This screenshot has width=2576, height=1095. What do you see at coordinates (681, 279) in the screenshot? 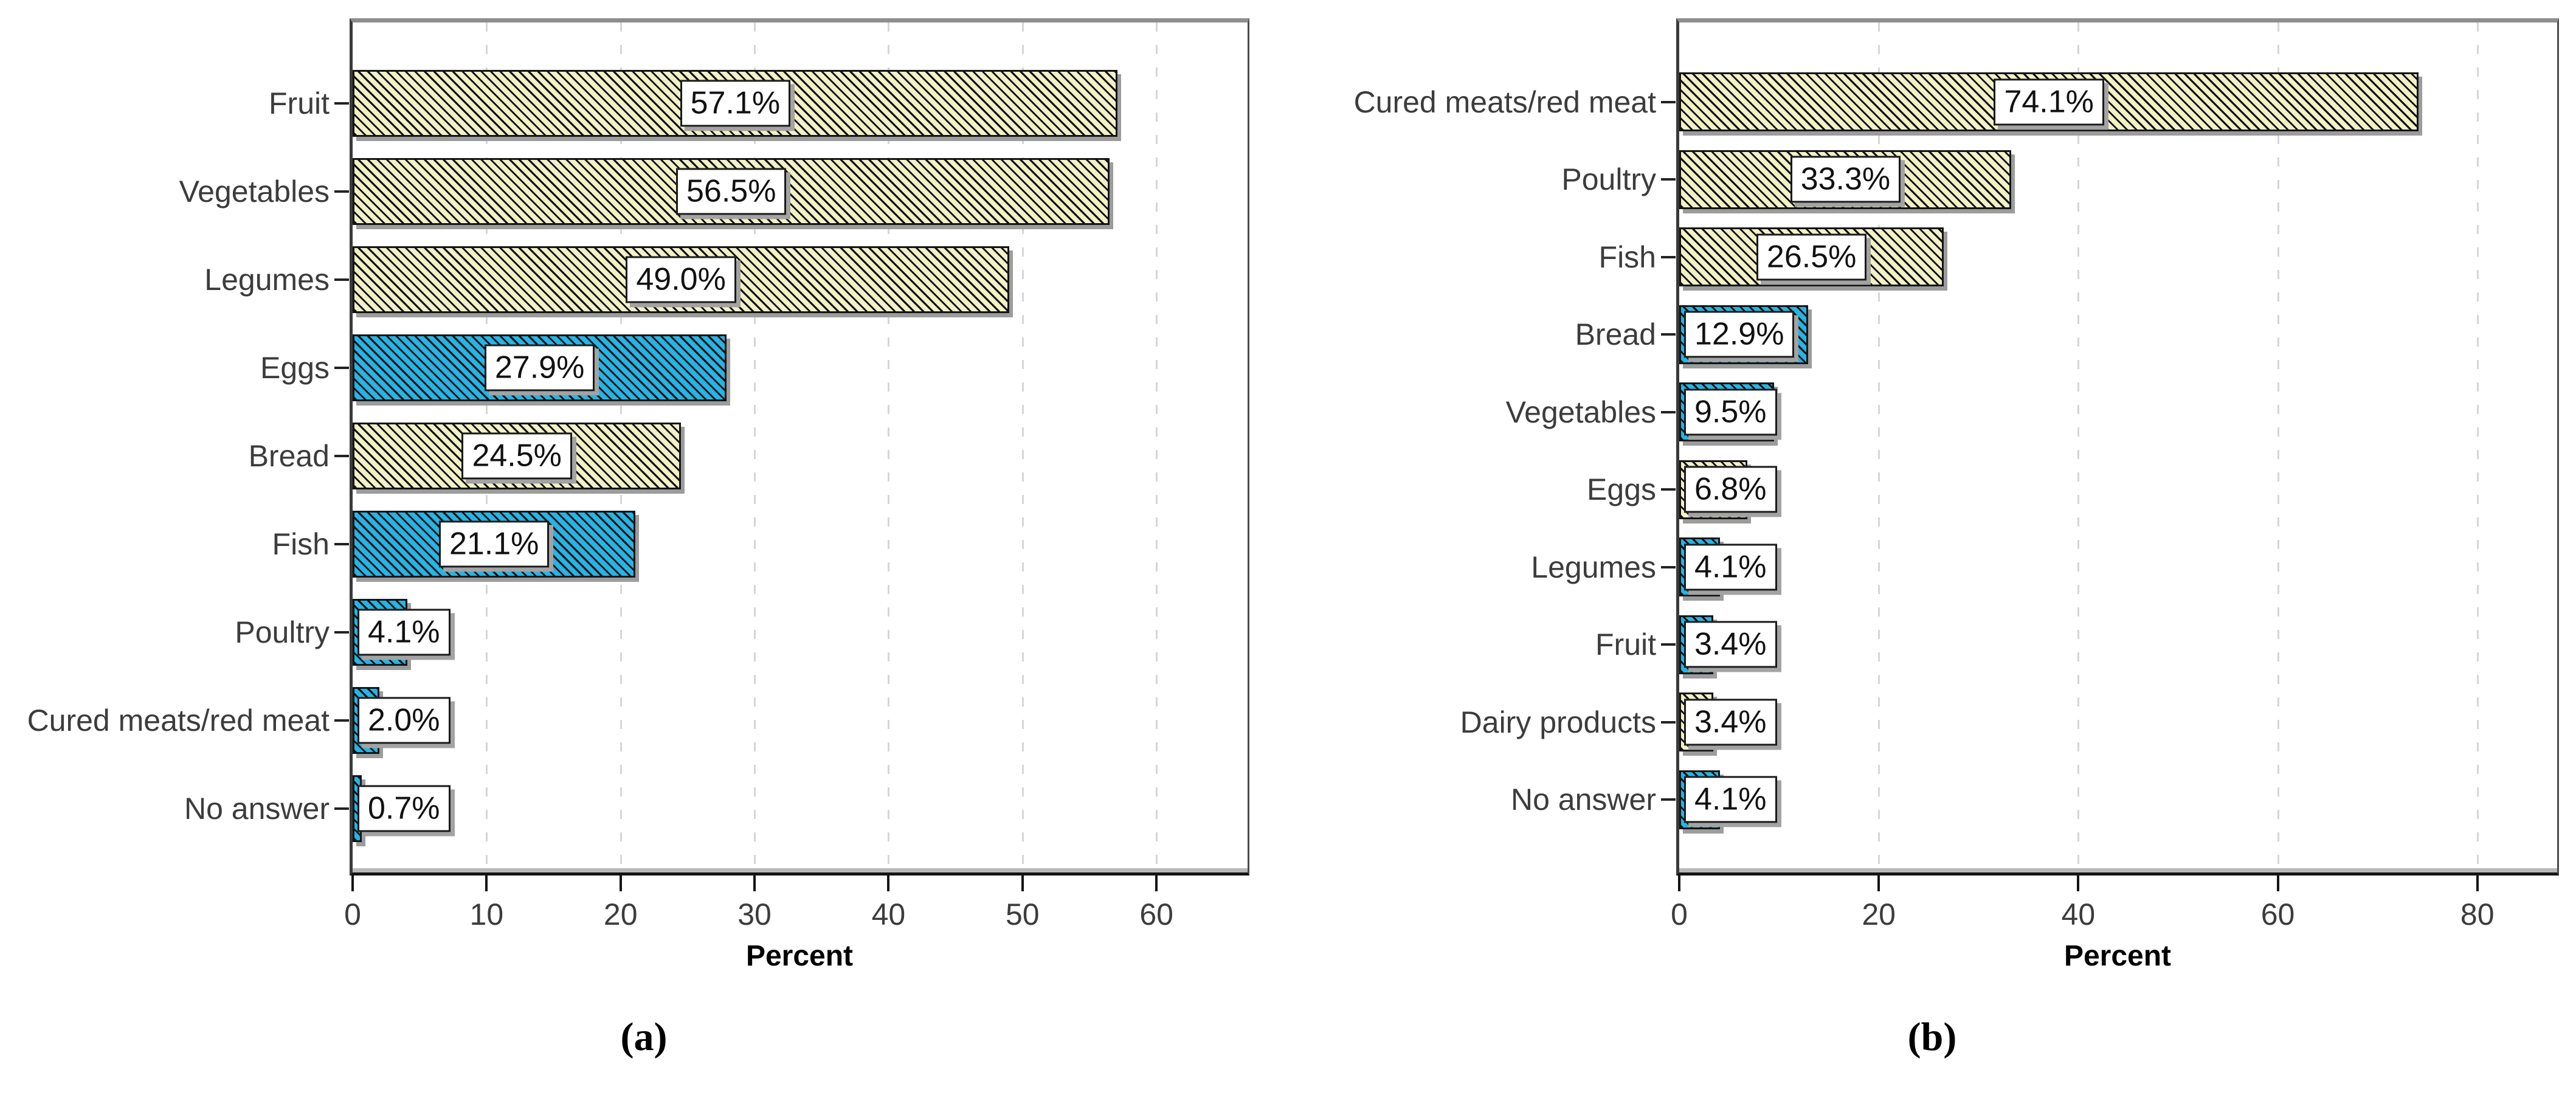
I see `value-label: 49.0%` at bounding box center [681, 279].